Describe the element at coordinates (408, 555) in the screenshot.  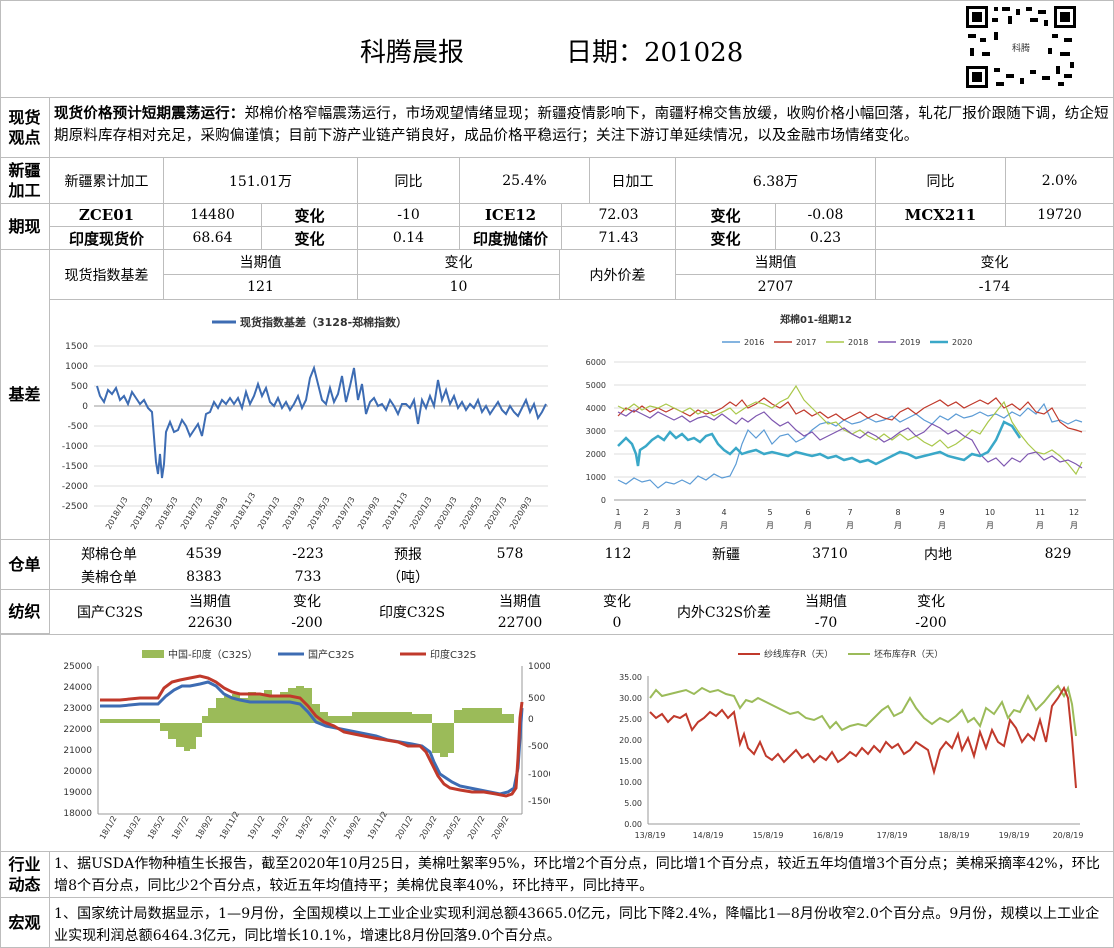
I see `forecast-label: 预报` at that location.